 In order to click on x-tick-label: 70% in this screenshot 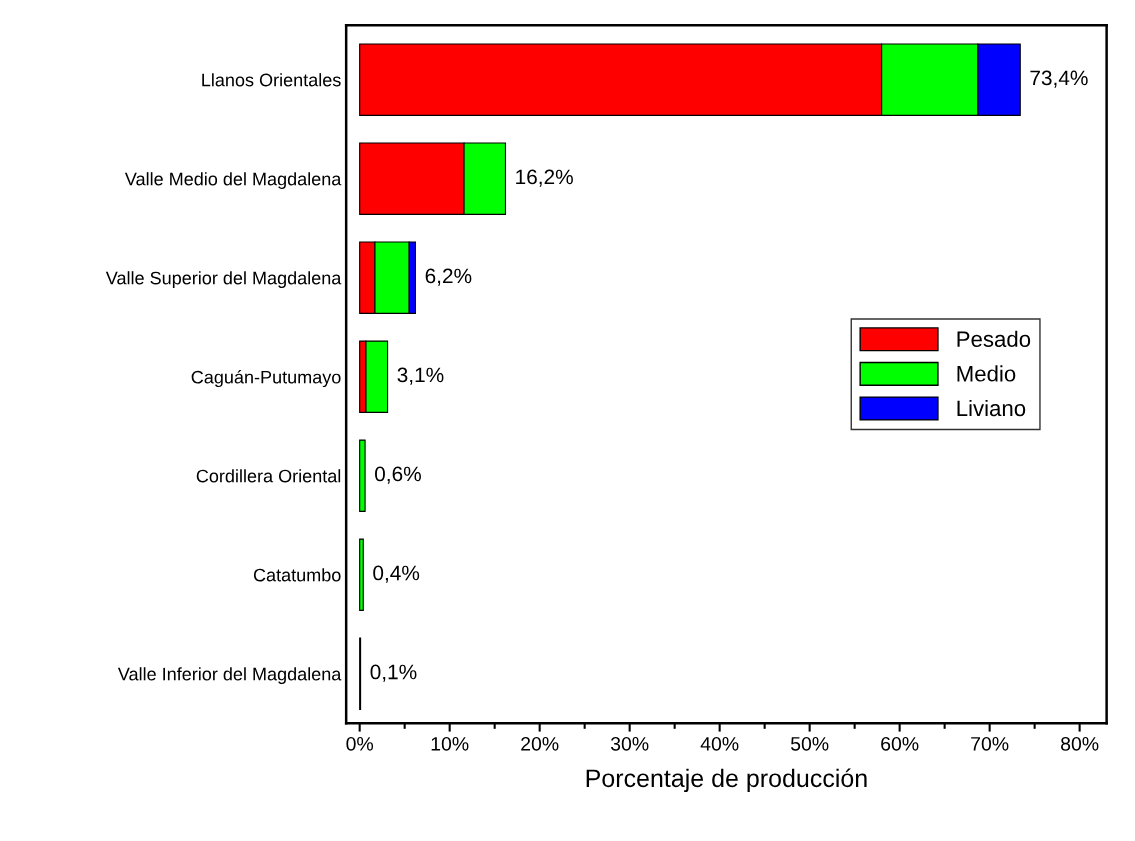, I will do `click(990, 743)`.